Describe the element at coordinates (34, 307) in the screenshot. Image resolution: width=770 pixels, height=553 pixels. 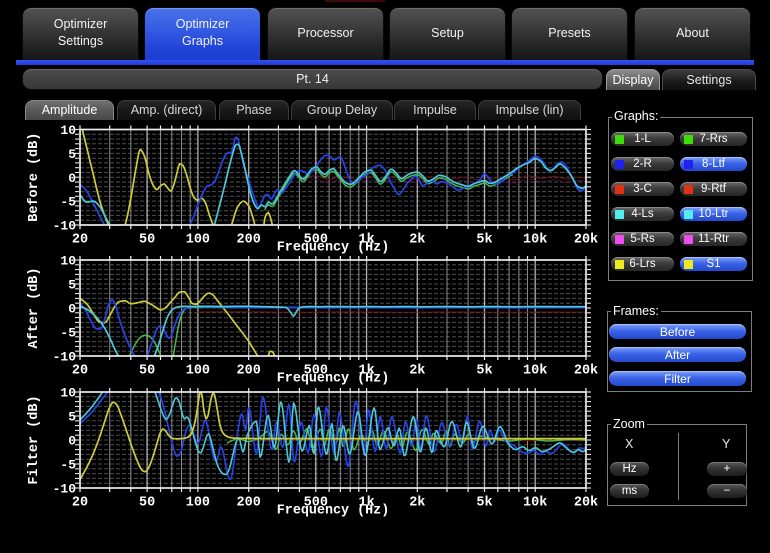
I see `svg-text: After (dB)` at that location.